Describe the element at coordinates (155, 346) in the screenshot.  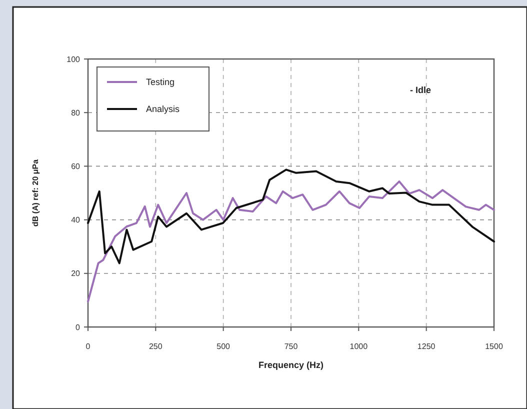
I see `x-tick-label: 250` at that location.